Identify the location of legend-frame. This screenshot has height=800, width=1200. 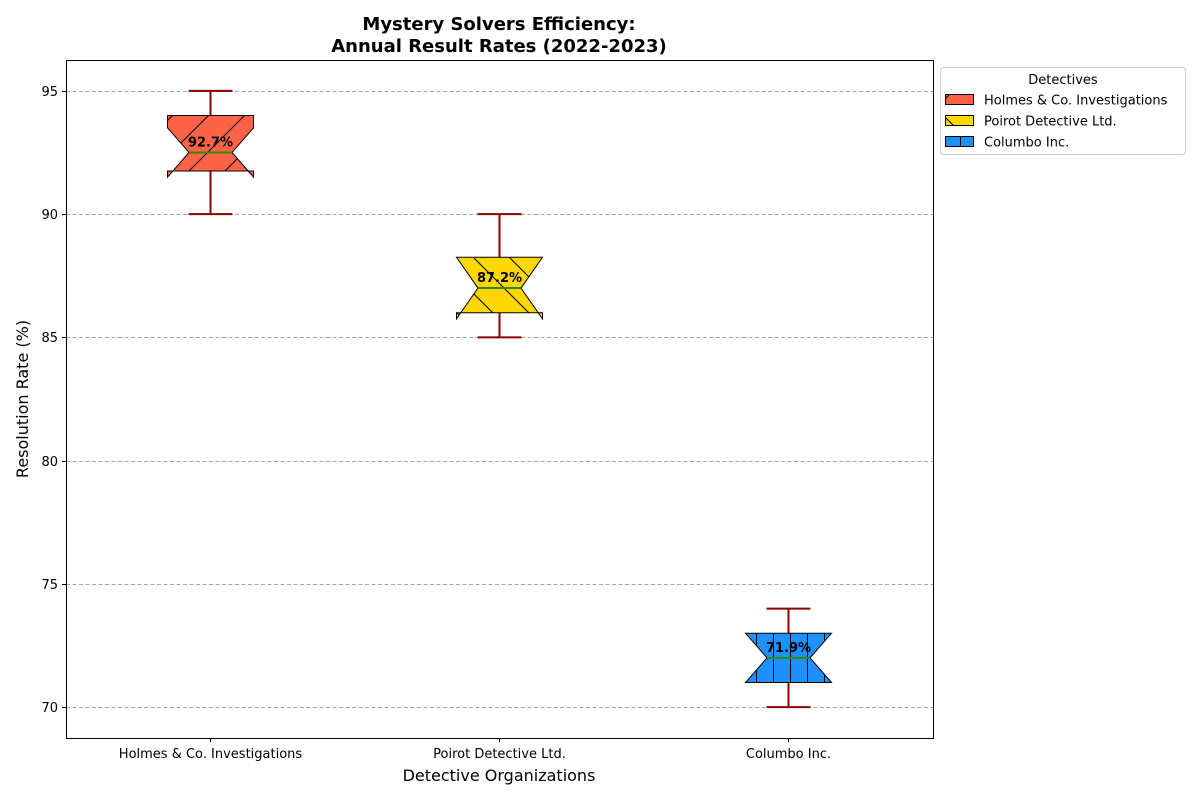
(1063, 111).